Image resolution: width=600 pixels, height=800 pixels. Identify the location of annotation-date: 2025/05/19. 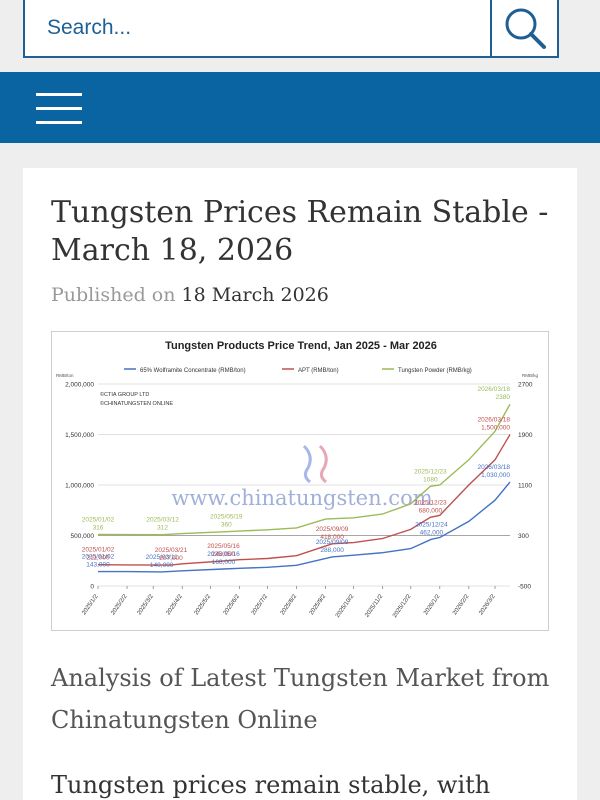
(226, 517).